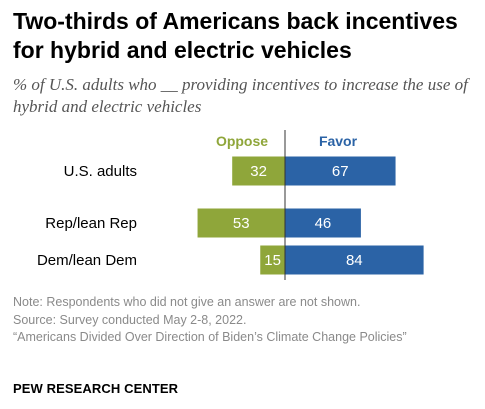 This screenshot has height=409, width=485. I want to click on source-text: Source: Survey conducted May 2-8, 2022., so click(130, 319).